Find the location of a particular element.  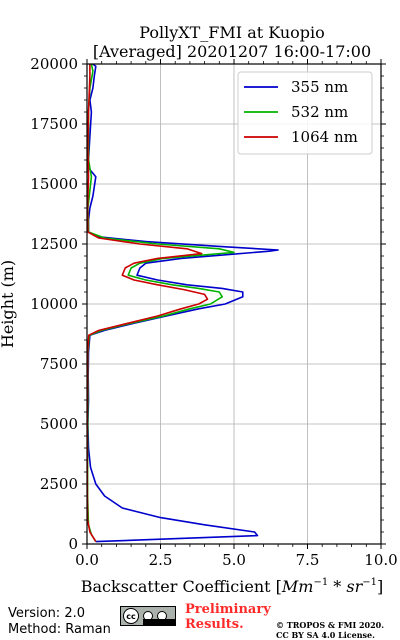

cc-icon: cc is located at coordinates (131, 616).